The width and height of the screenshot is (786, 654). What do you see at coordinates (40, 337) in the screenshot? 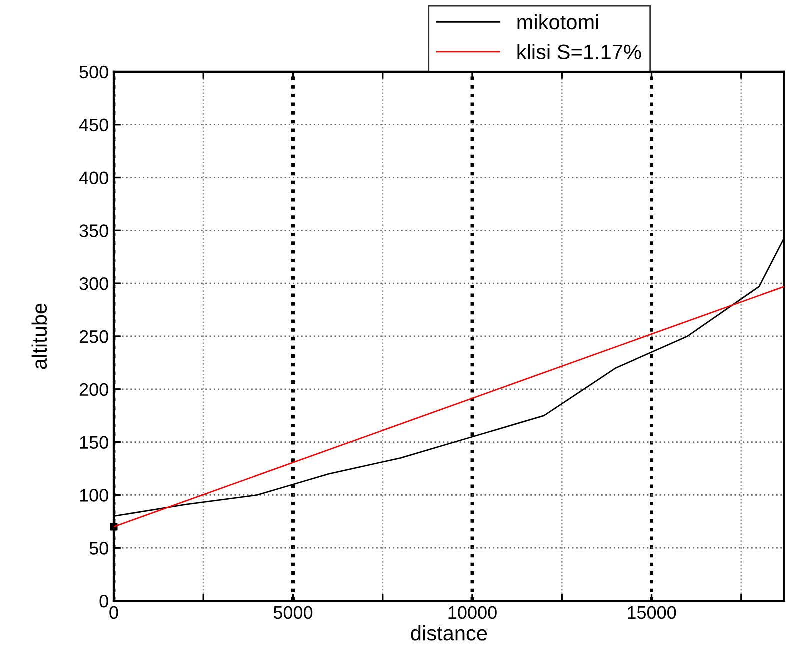
I see `y-axis-title: altitube` at bounding box center [40, 337].